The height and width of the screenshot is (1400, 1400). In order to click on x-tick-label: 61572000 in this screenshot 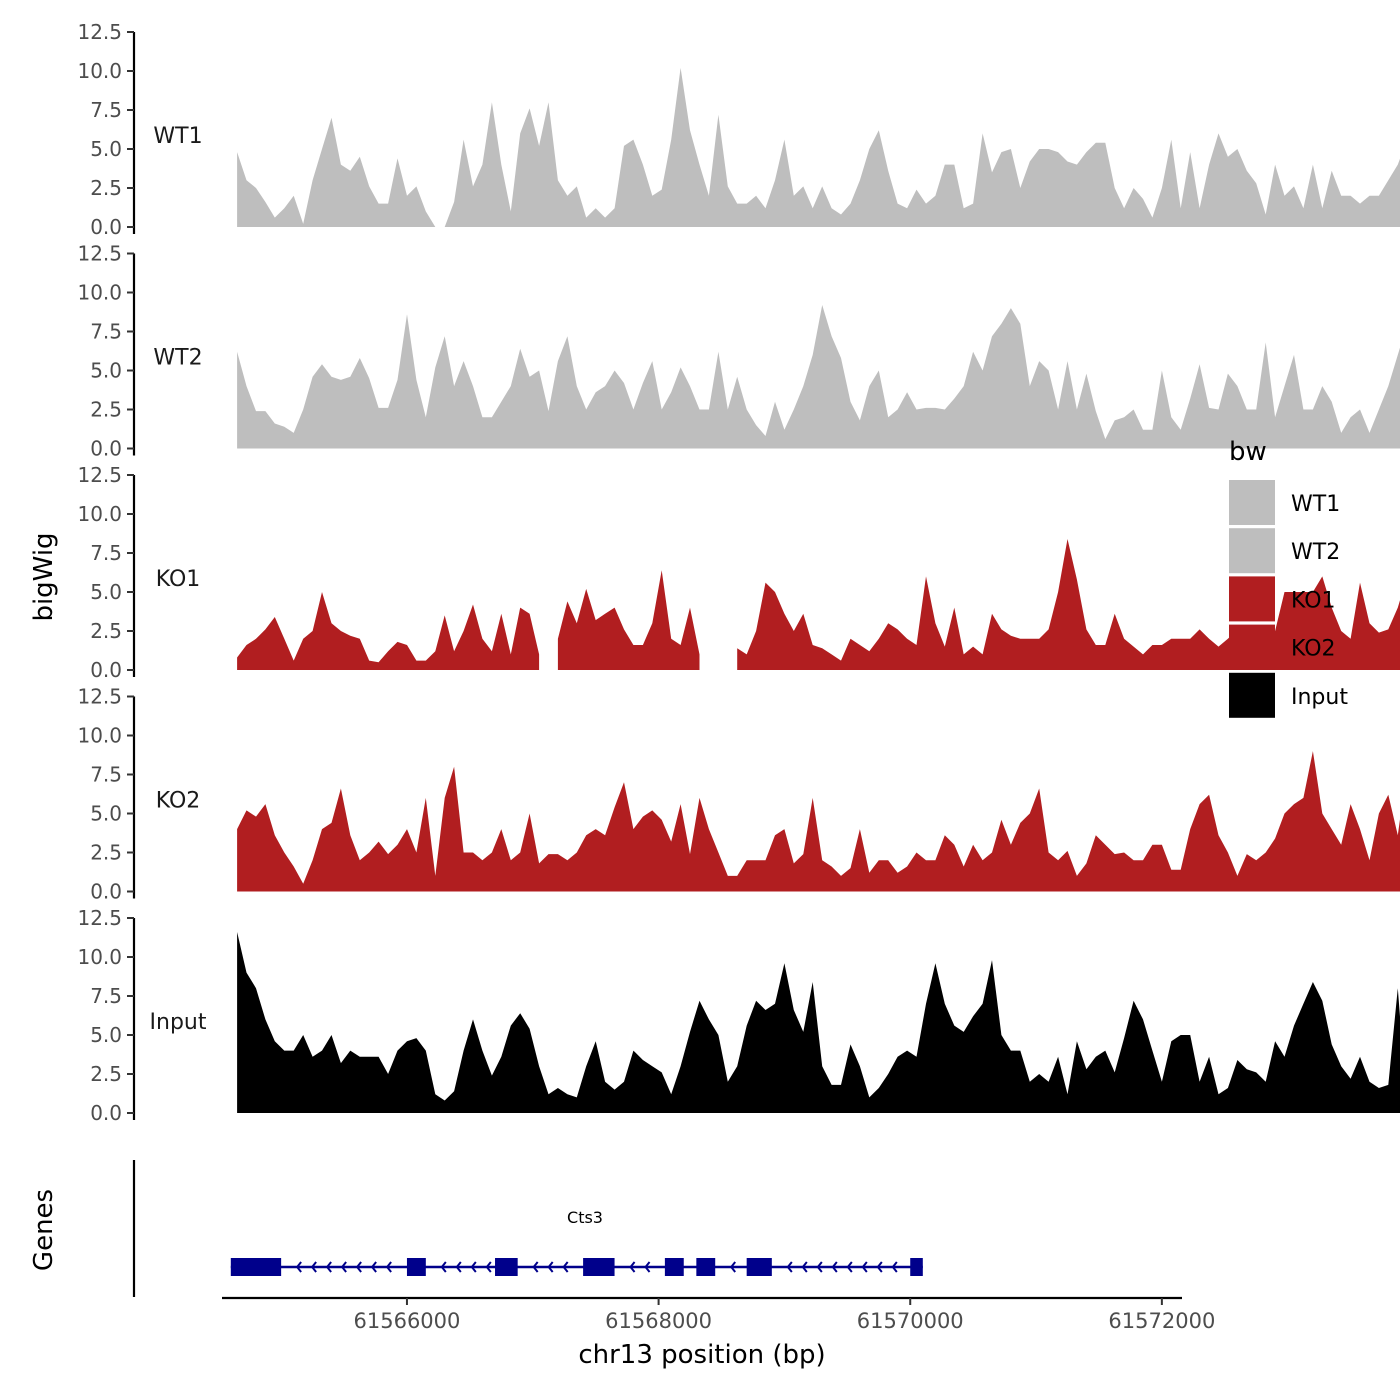, I will do `click(1161, 1321)`.